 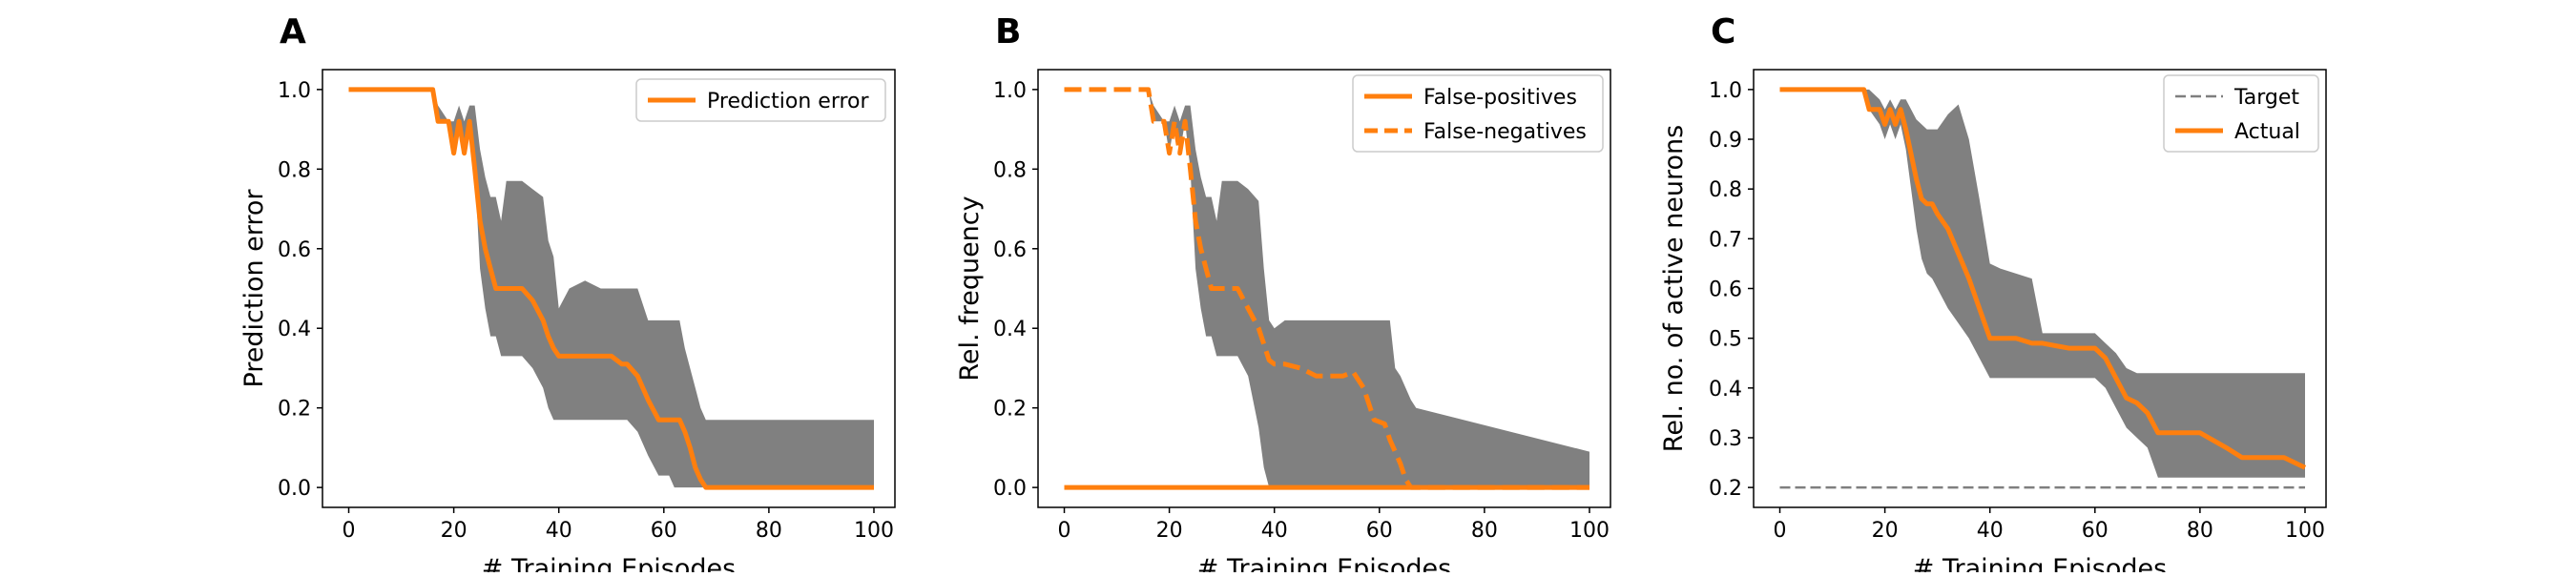 I want to click on y-tick-label: 0.5, so click(x=1725, y=340).